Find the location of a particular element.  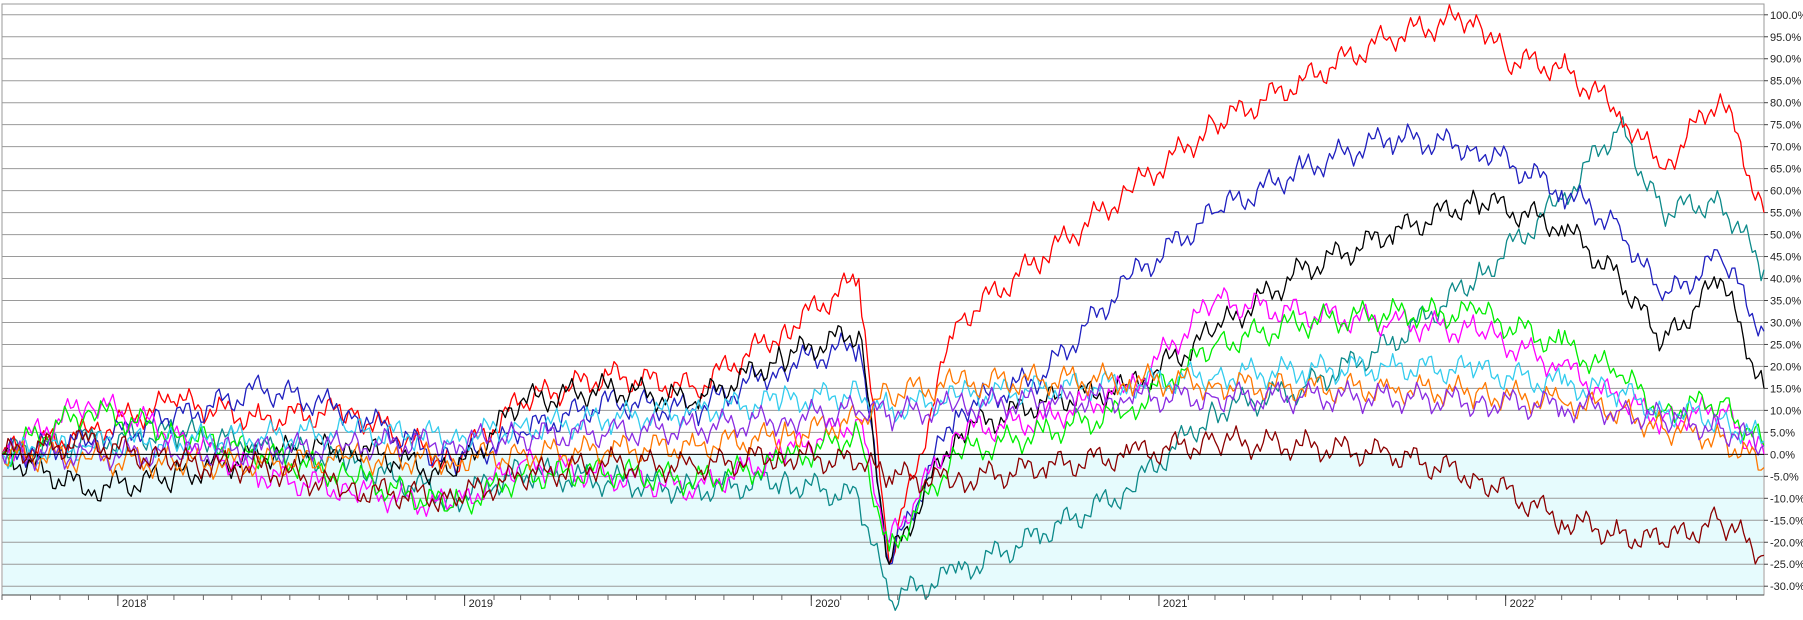

y-tick-label: 15.0% is located at coordinates (1785, 389).